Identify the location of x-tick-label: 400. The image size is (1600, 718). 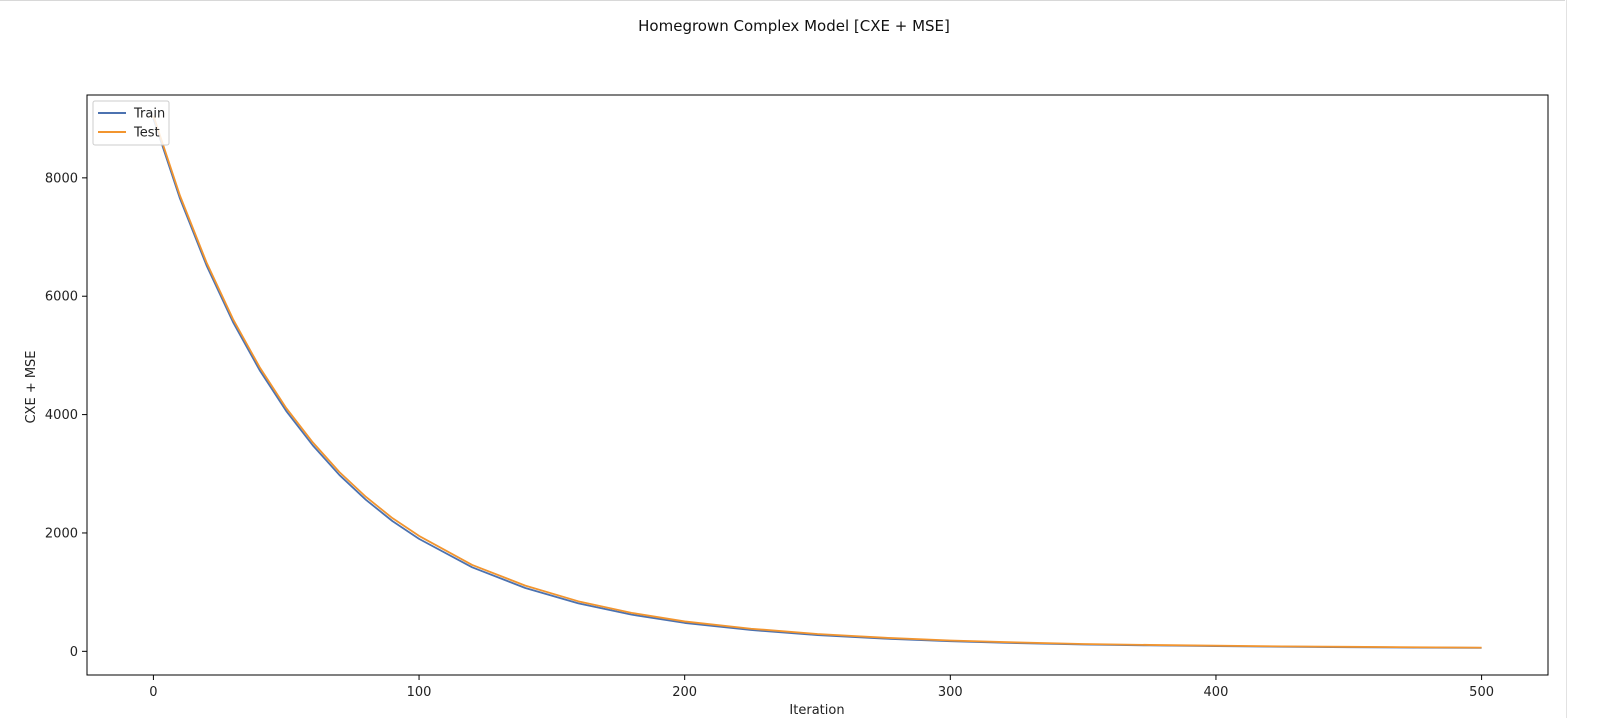
(1216, 692).